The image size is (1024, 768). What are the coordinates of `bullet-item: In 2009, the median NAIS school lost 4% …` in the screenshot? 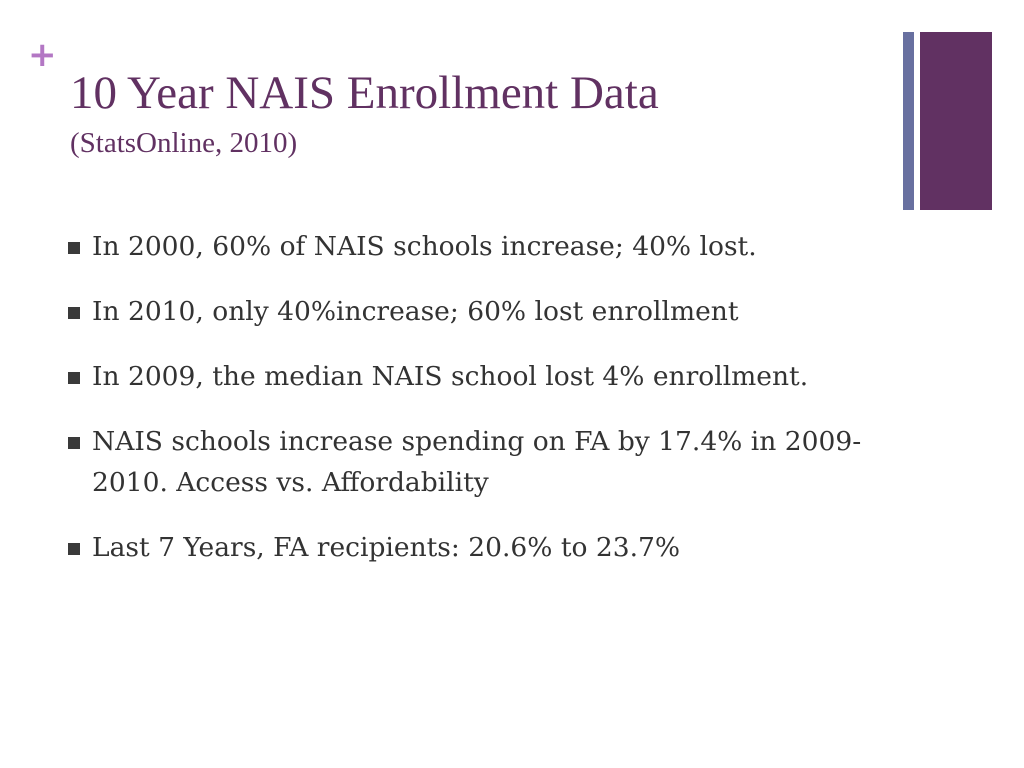 It's located at (483, 376).